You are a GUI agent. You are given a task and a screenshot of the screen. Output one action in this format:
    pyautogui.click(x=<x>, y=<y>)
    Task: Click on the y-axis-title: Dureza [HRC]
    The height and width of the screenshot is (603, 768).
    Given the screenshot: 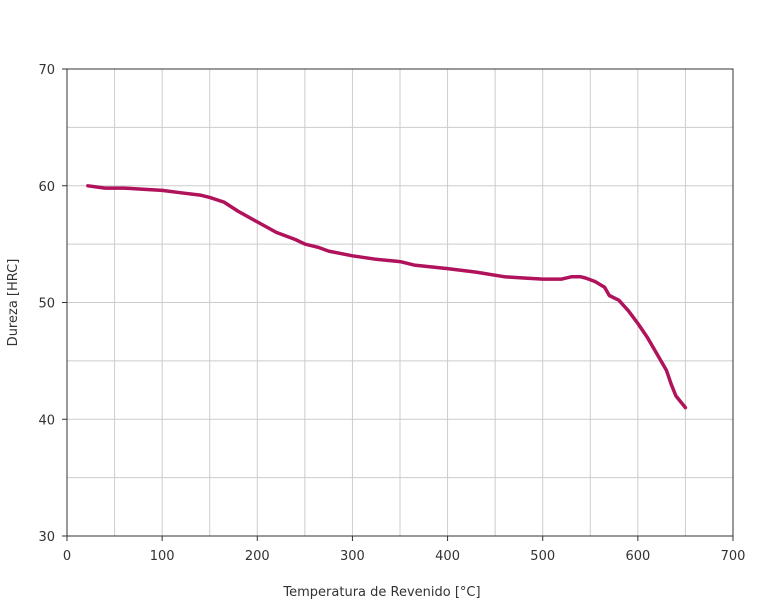 What is the action you would take?
    pyautogui.click(x=13, y=303)
    